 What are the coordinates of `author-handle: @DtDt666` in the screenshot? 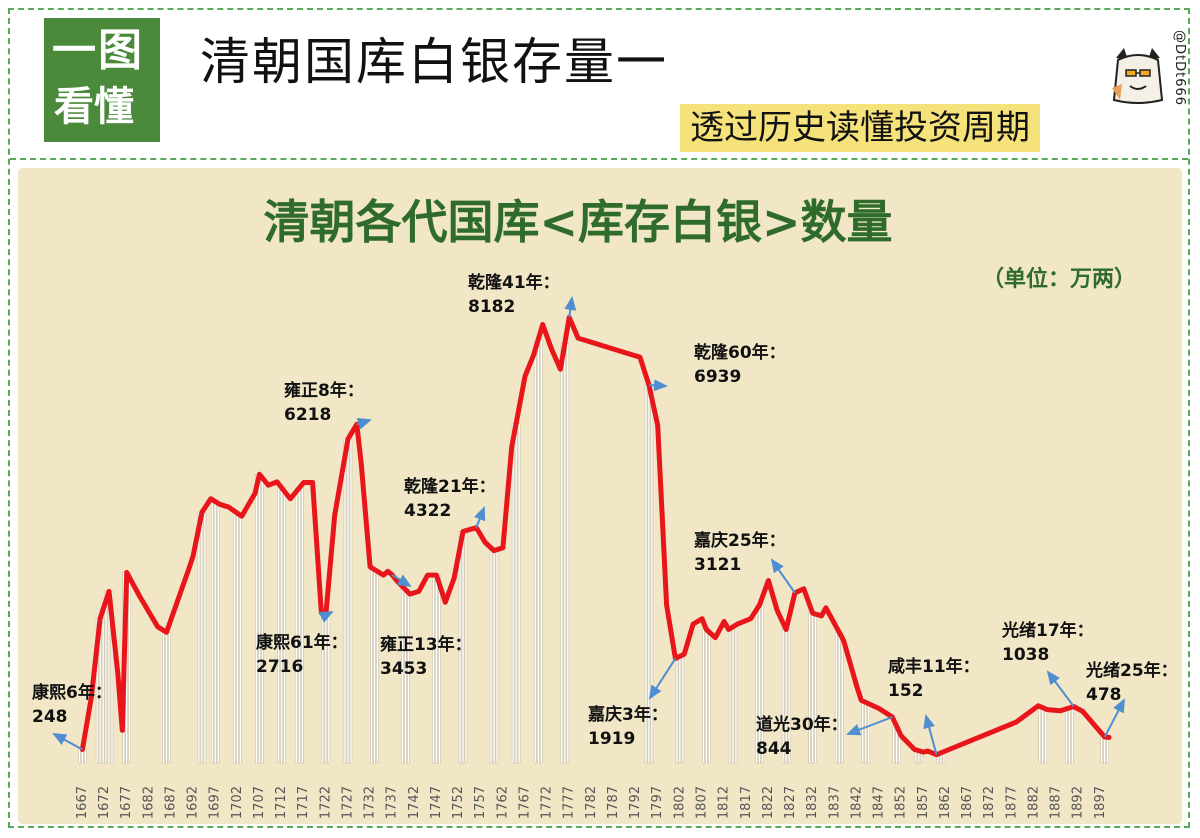 It's located at (1179, 68).